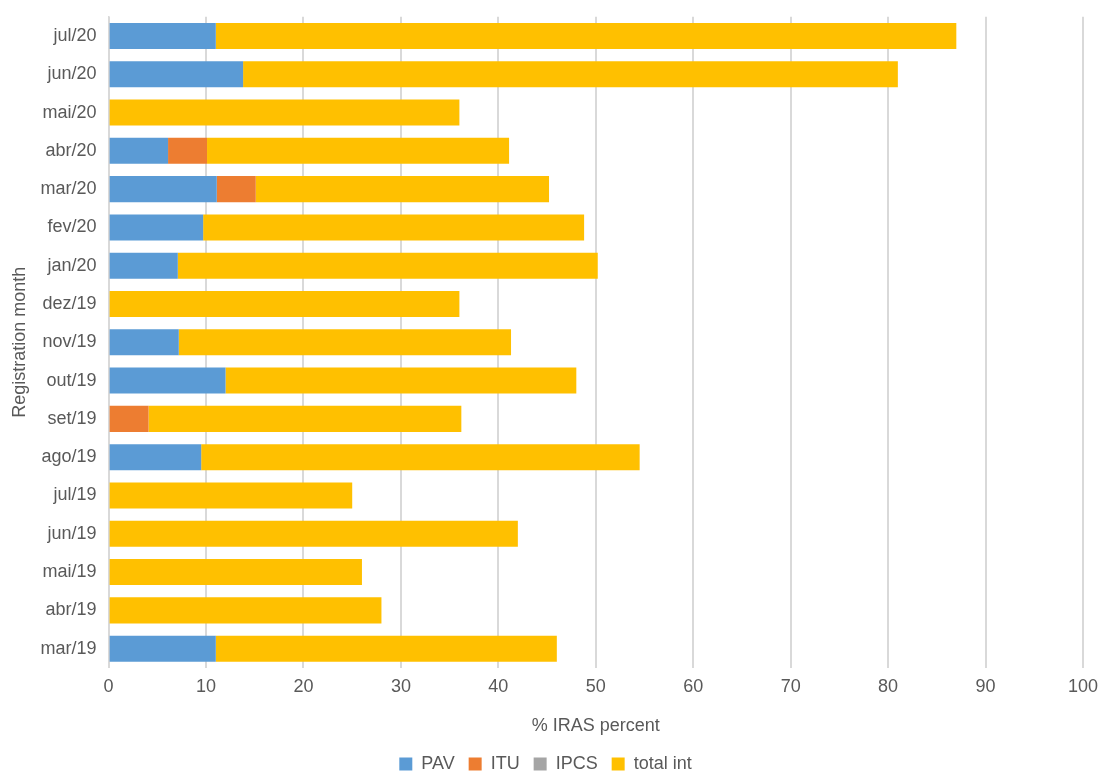 This screenshot has width=1106, height=783. Describe the element at coordinates (303, 685) in the screenshot. I see `x-tick-label: 20` at that location.